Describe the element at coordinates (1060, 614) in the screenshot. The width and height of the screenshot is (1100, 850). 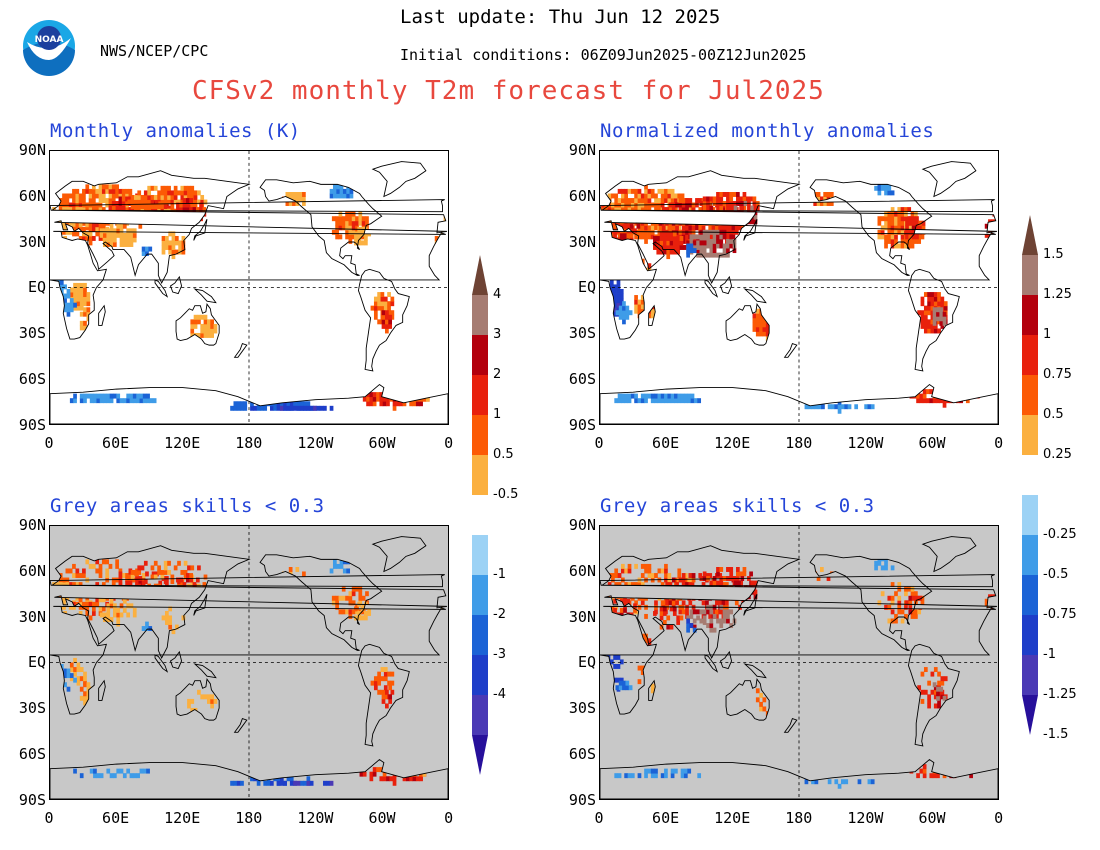
I see `colorbar-label: -0.75` at that location.